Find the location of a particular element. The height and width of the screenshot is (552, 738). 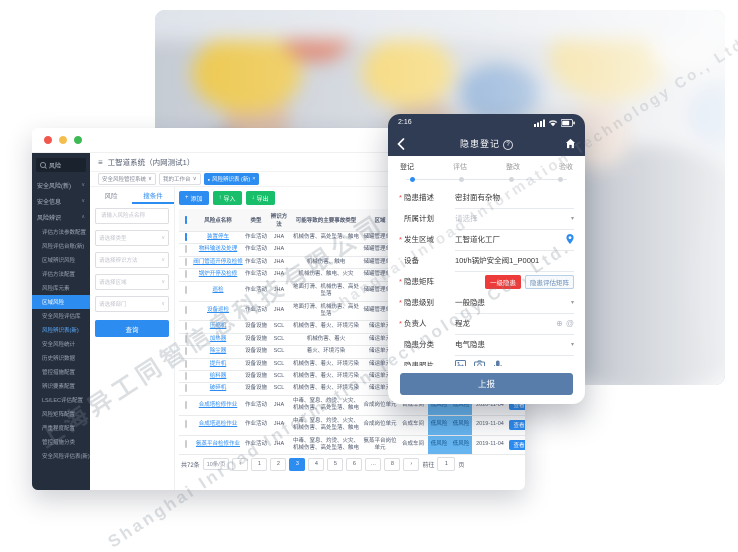

sidebar-item-highlighted: 风险辨识表(新) is located at coordinates (60, 331).